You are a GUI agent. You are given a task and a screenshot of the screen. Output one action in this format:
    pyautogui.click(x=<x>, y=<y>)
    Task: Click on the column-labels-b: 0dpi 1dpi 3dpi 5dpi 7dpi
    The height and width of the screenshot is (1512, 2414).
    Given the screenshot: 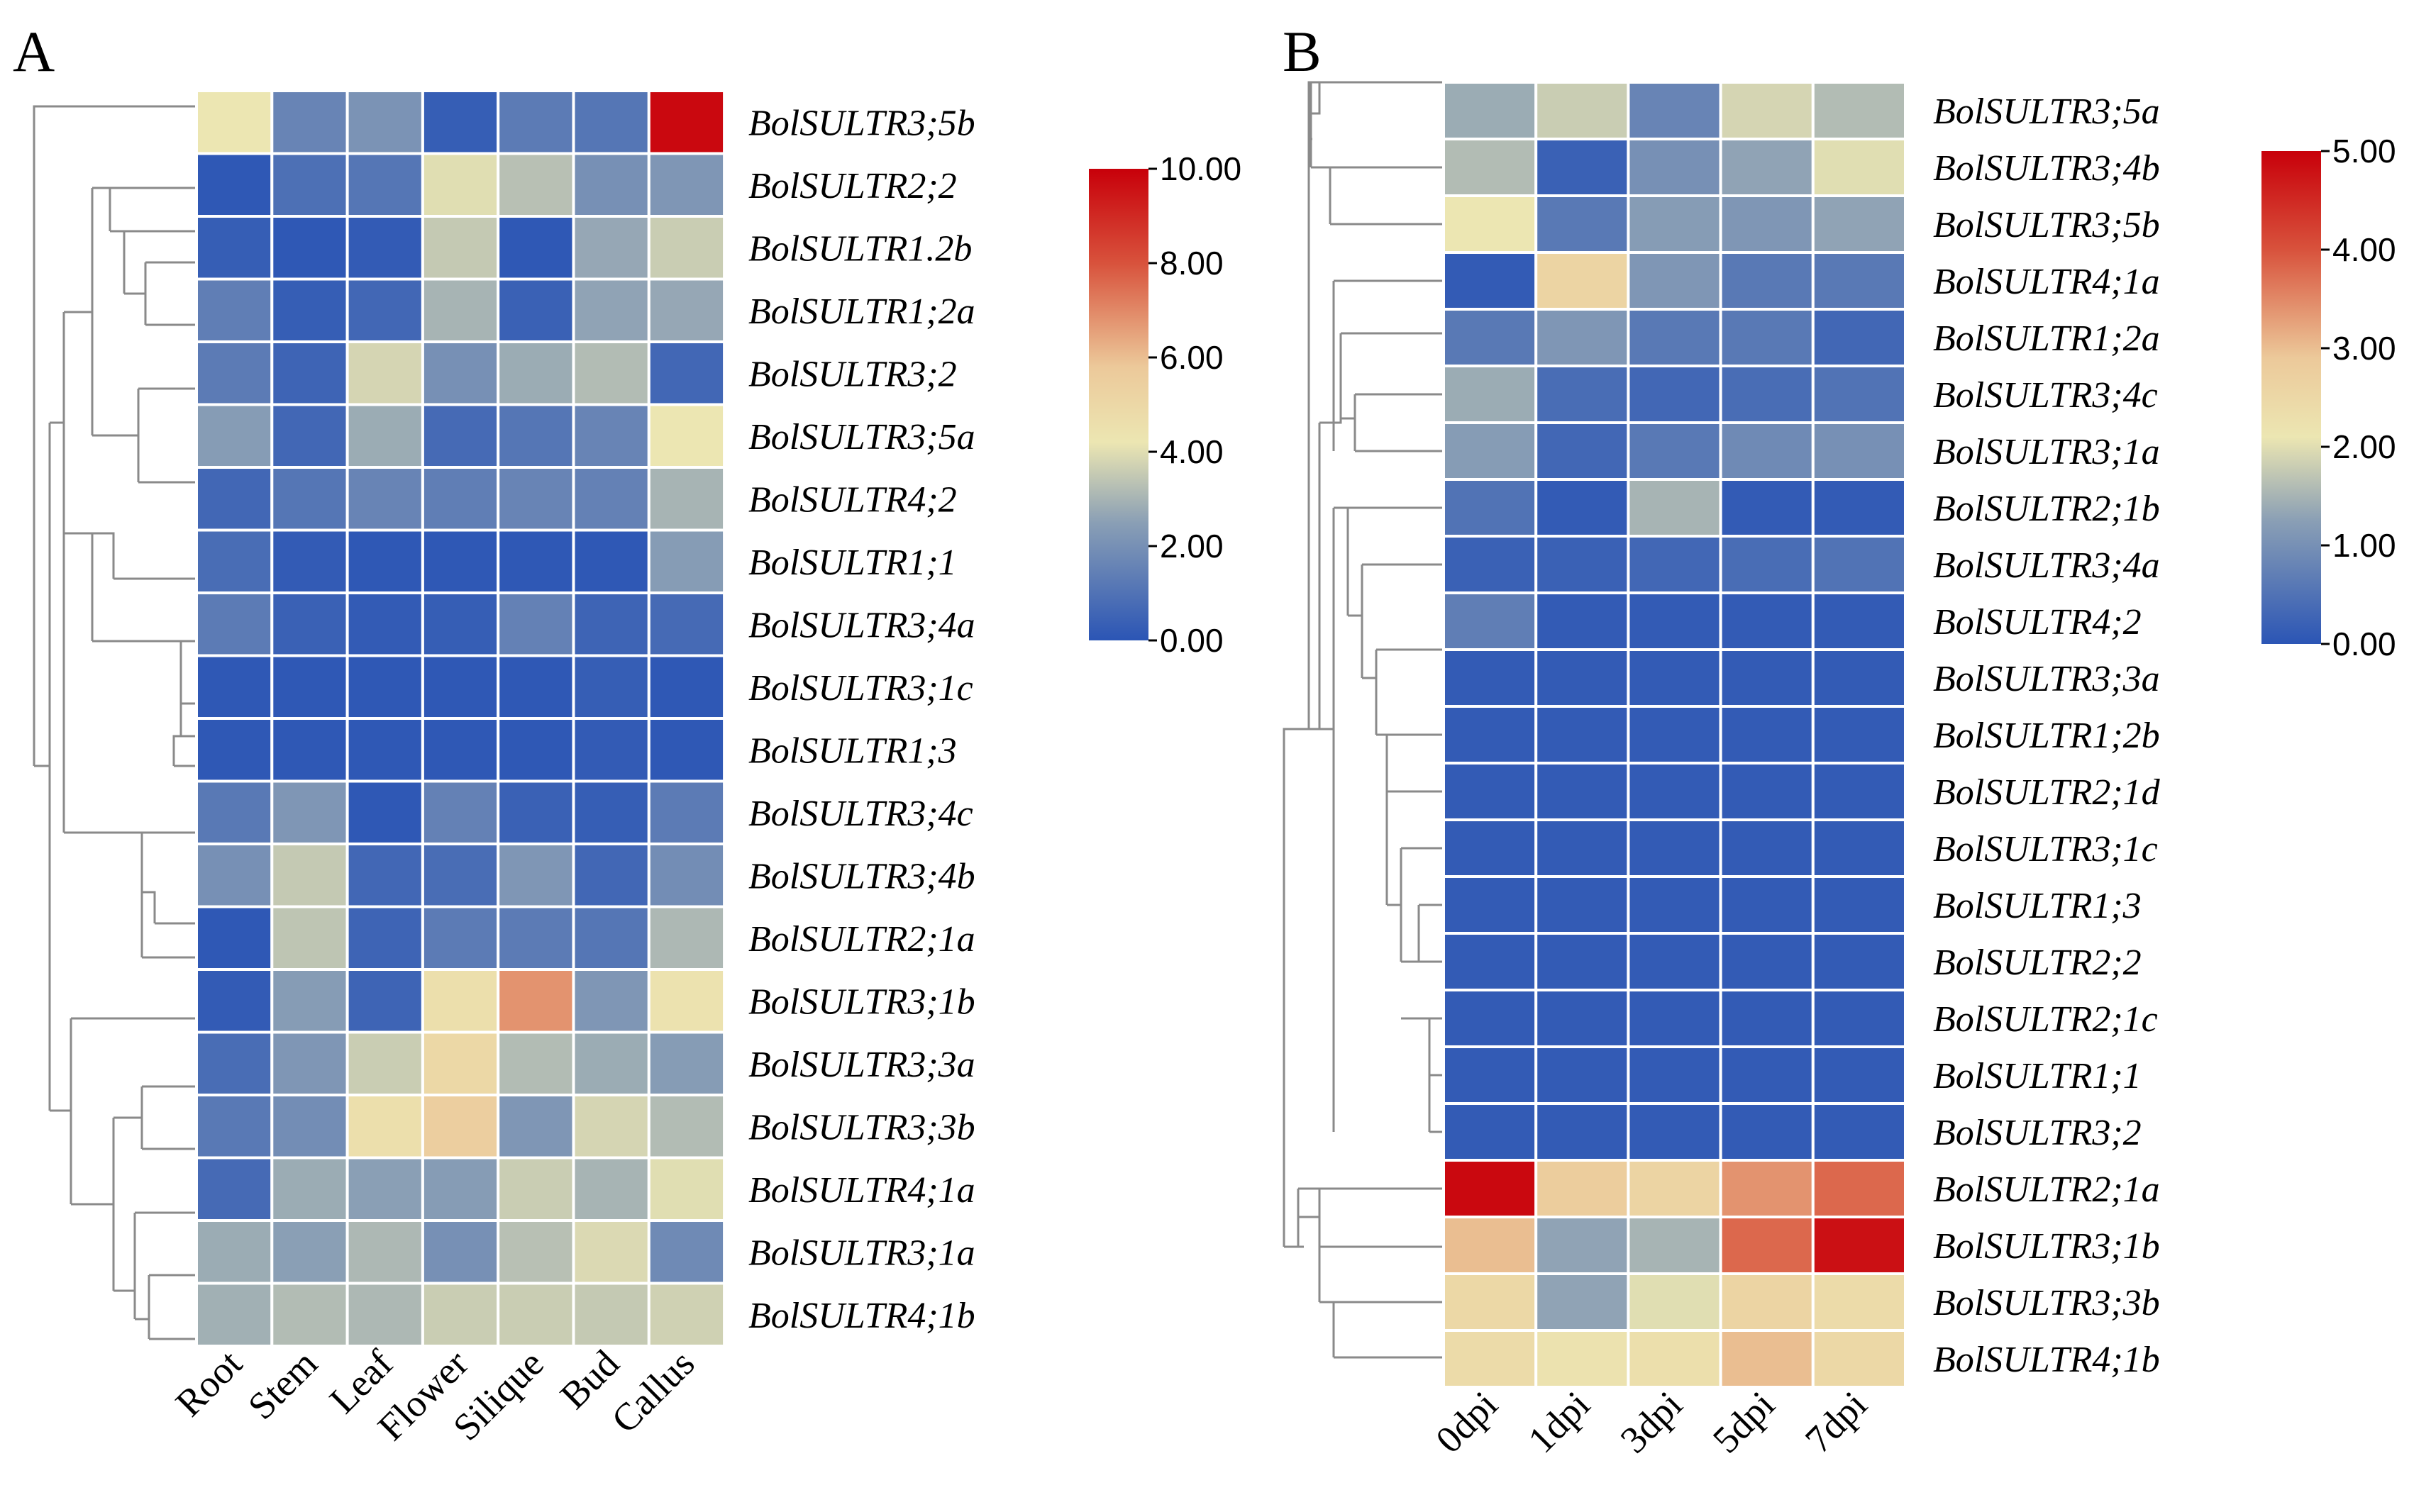 What is the action you would take?
    pyautogui.click(x=1651, y=1422)
    